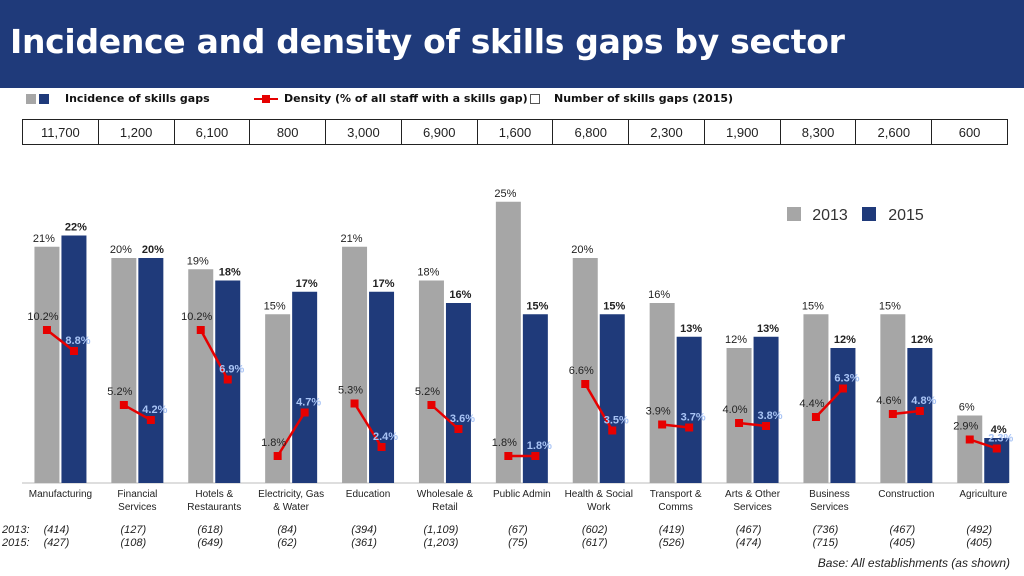 The height and width of the screenshot is (576, 1024). I want to click on density-label-2015: 3.6%, so click(462, 419).